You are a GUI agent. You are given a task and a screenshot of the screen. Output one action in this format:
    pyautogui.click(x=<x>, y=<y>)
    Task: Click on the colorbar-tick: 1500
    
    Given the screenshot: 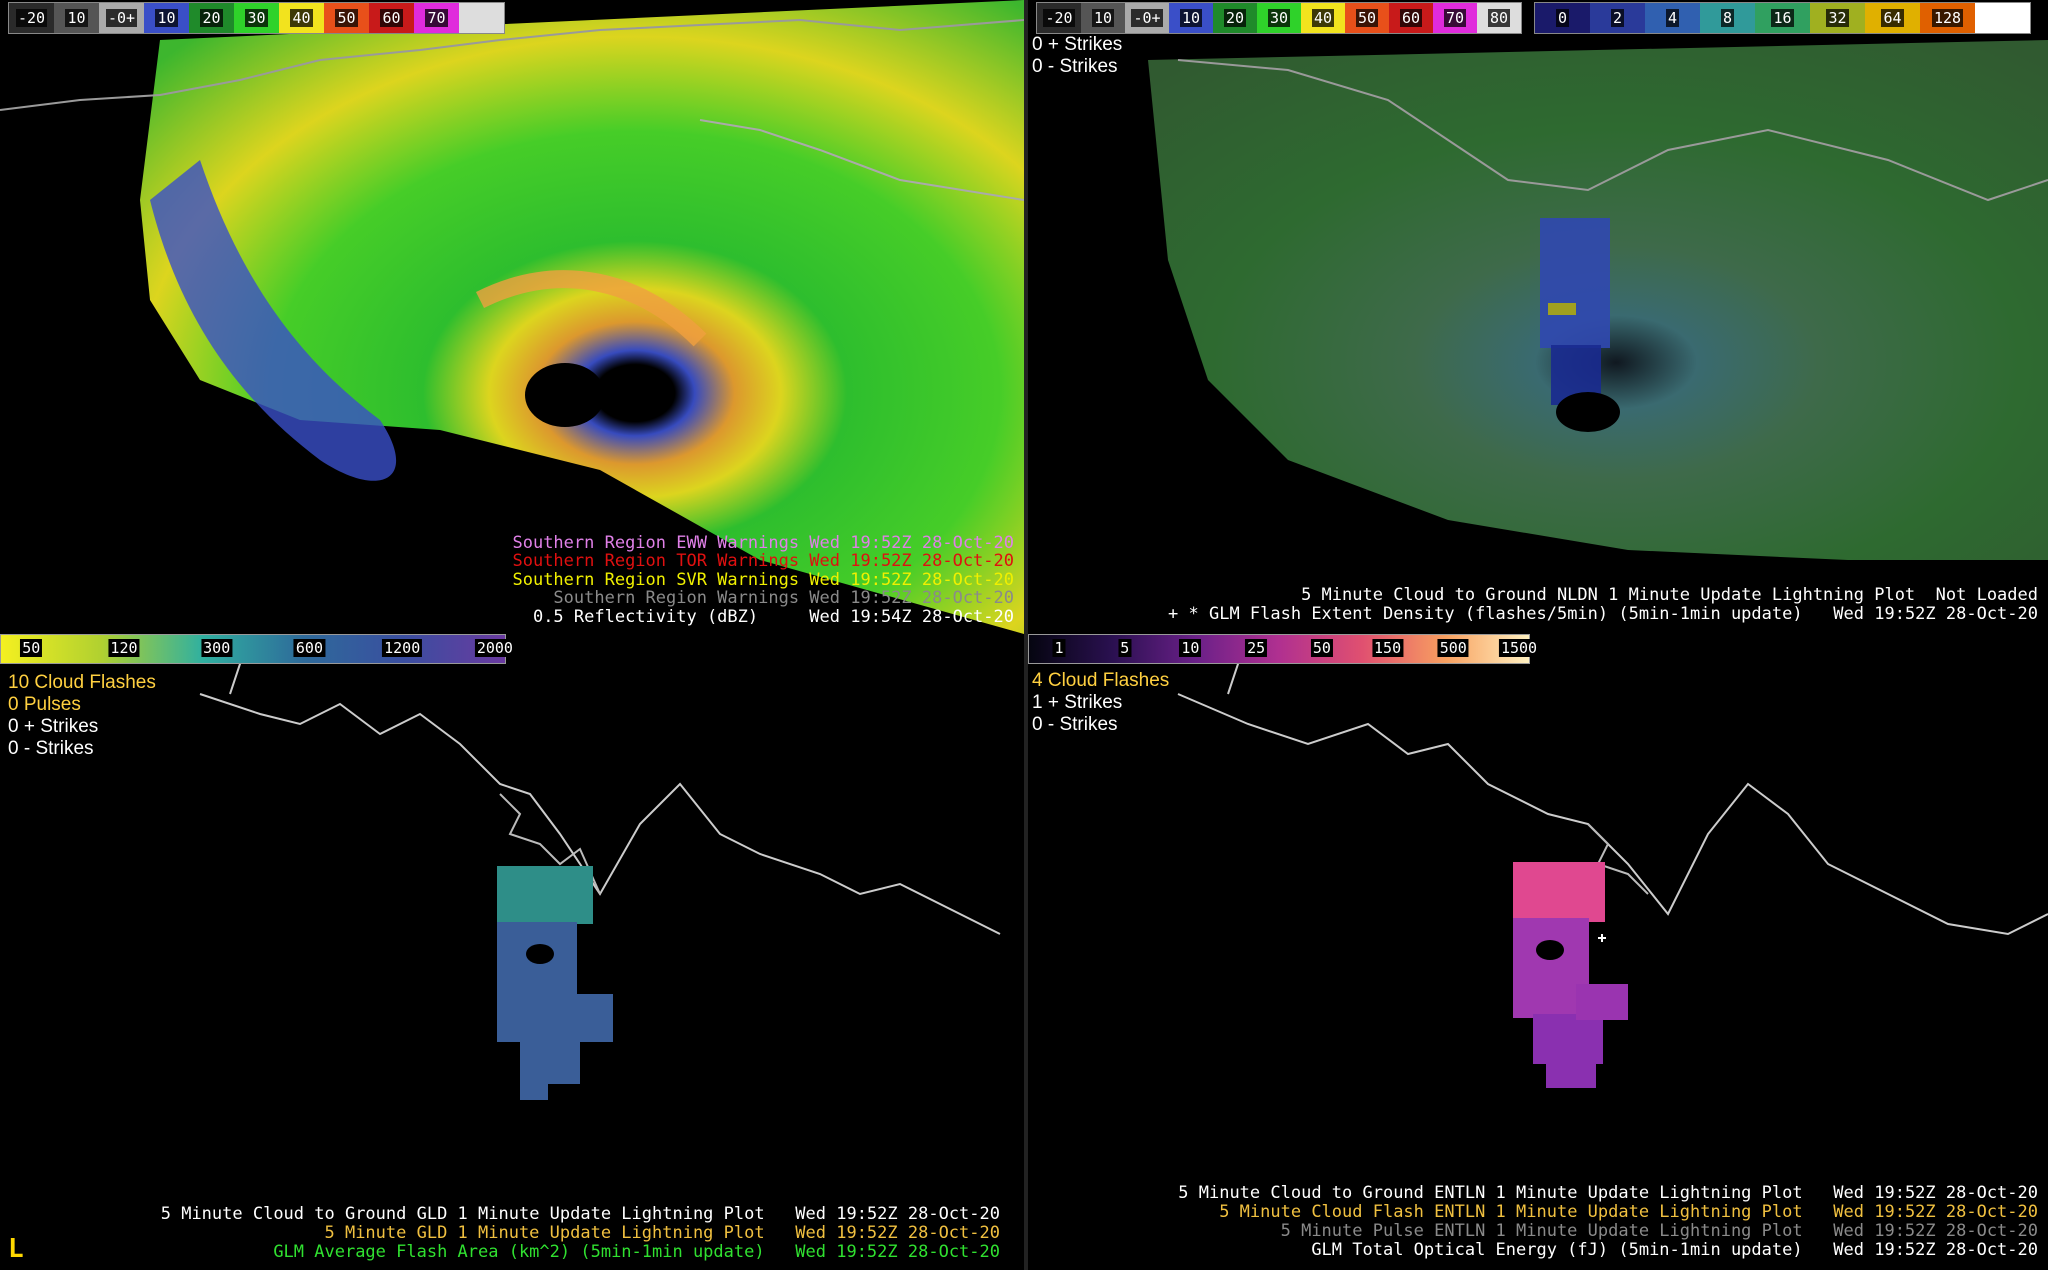 What is the action you would take?
    pyautogui.click(x=1519, y=648)
    